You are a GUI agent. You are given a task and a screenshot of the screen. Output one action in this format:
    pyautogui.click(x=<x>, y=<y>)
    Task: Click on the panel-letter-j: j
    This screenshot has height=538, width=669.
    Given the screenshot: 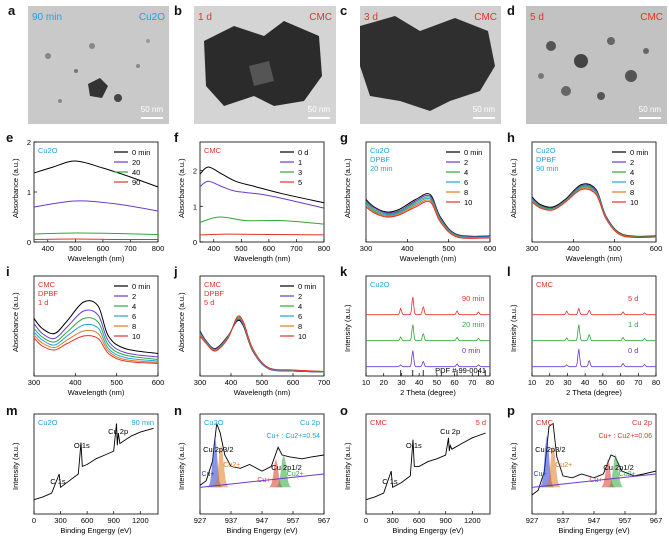 What is the action you would take?
    pyautogui.click(x=176, y=271)
    